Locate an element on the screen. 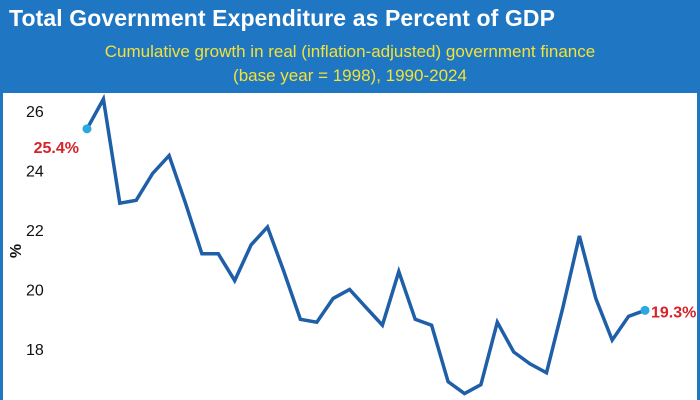 This screenshot has width=700, height=400. y-tick-label: 20 is located at coordinates (35, 291).